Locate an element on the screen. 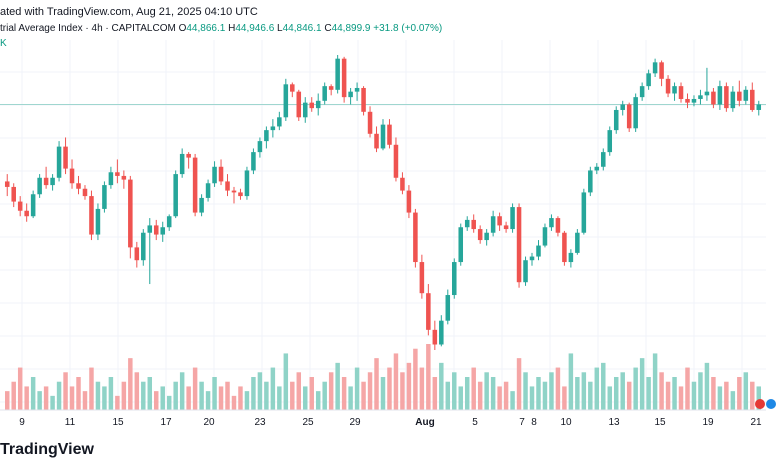 Image resolution: width=780 pixels, height=470 pixels. x-tick-label: 11 is located at coordinates (70, 422).